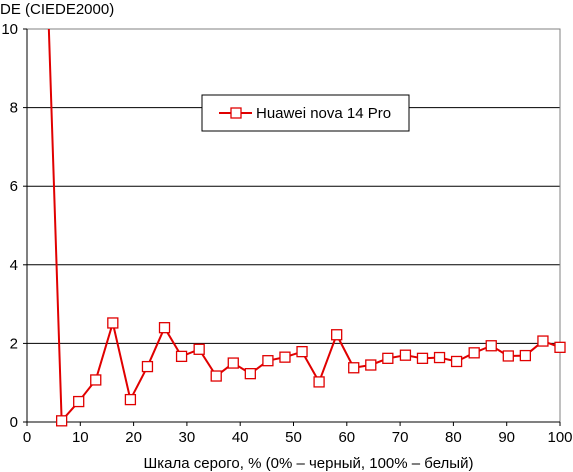  Describe the element at coordinates (236, 113) in the screenshot. I see `legend-marker` at that location.